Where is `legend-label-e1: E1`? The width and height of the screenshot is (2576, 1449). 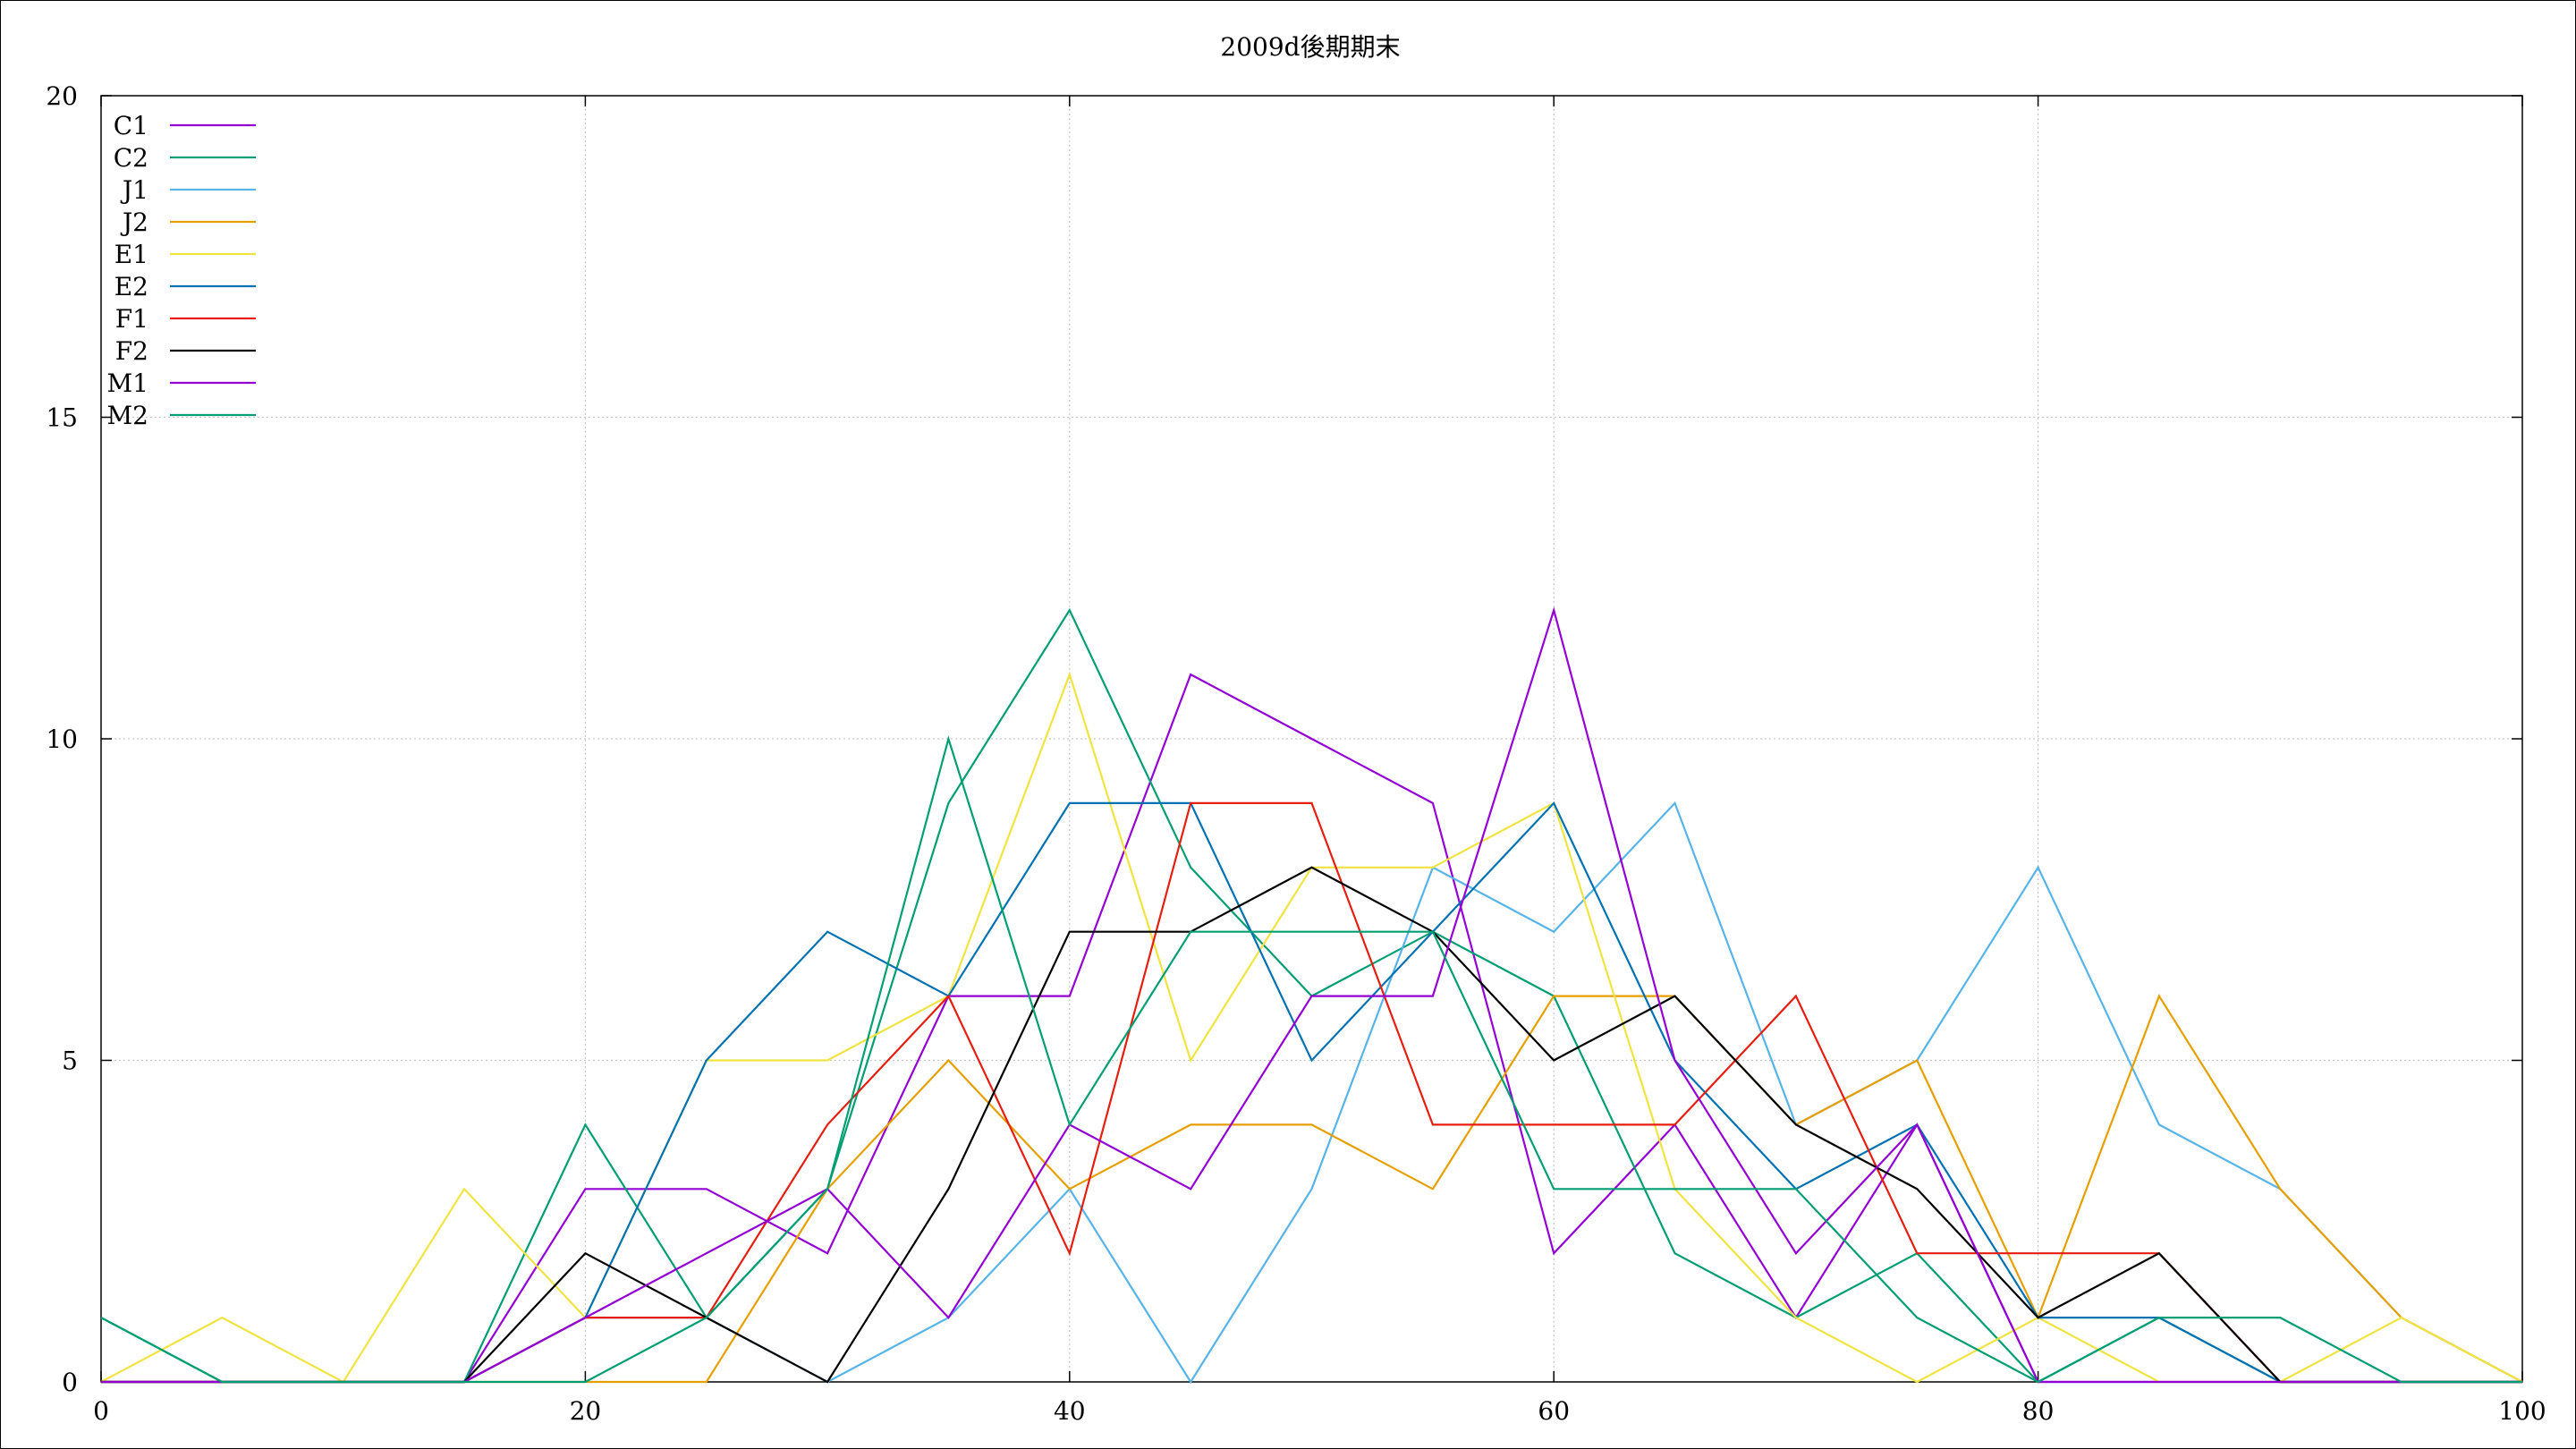
legend-label-e1: E1 is located at coordinates (131, 254).